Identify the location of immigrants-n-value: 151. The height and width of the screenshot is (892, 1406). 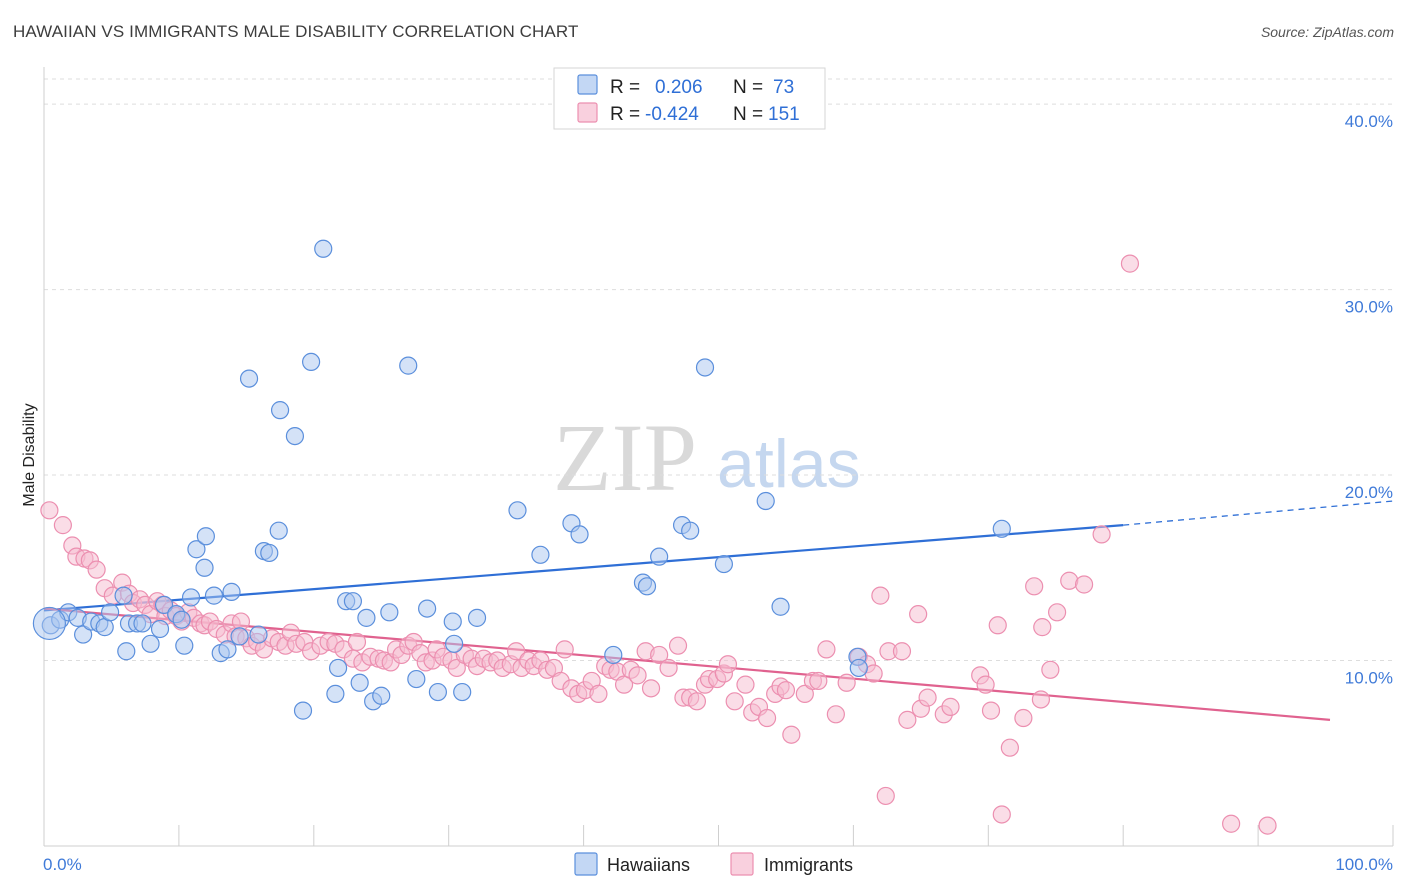
(784, 114).